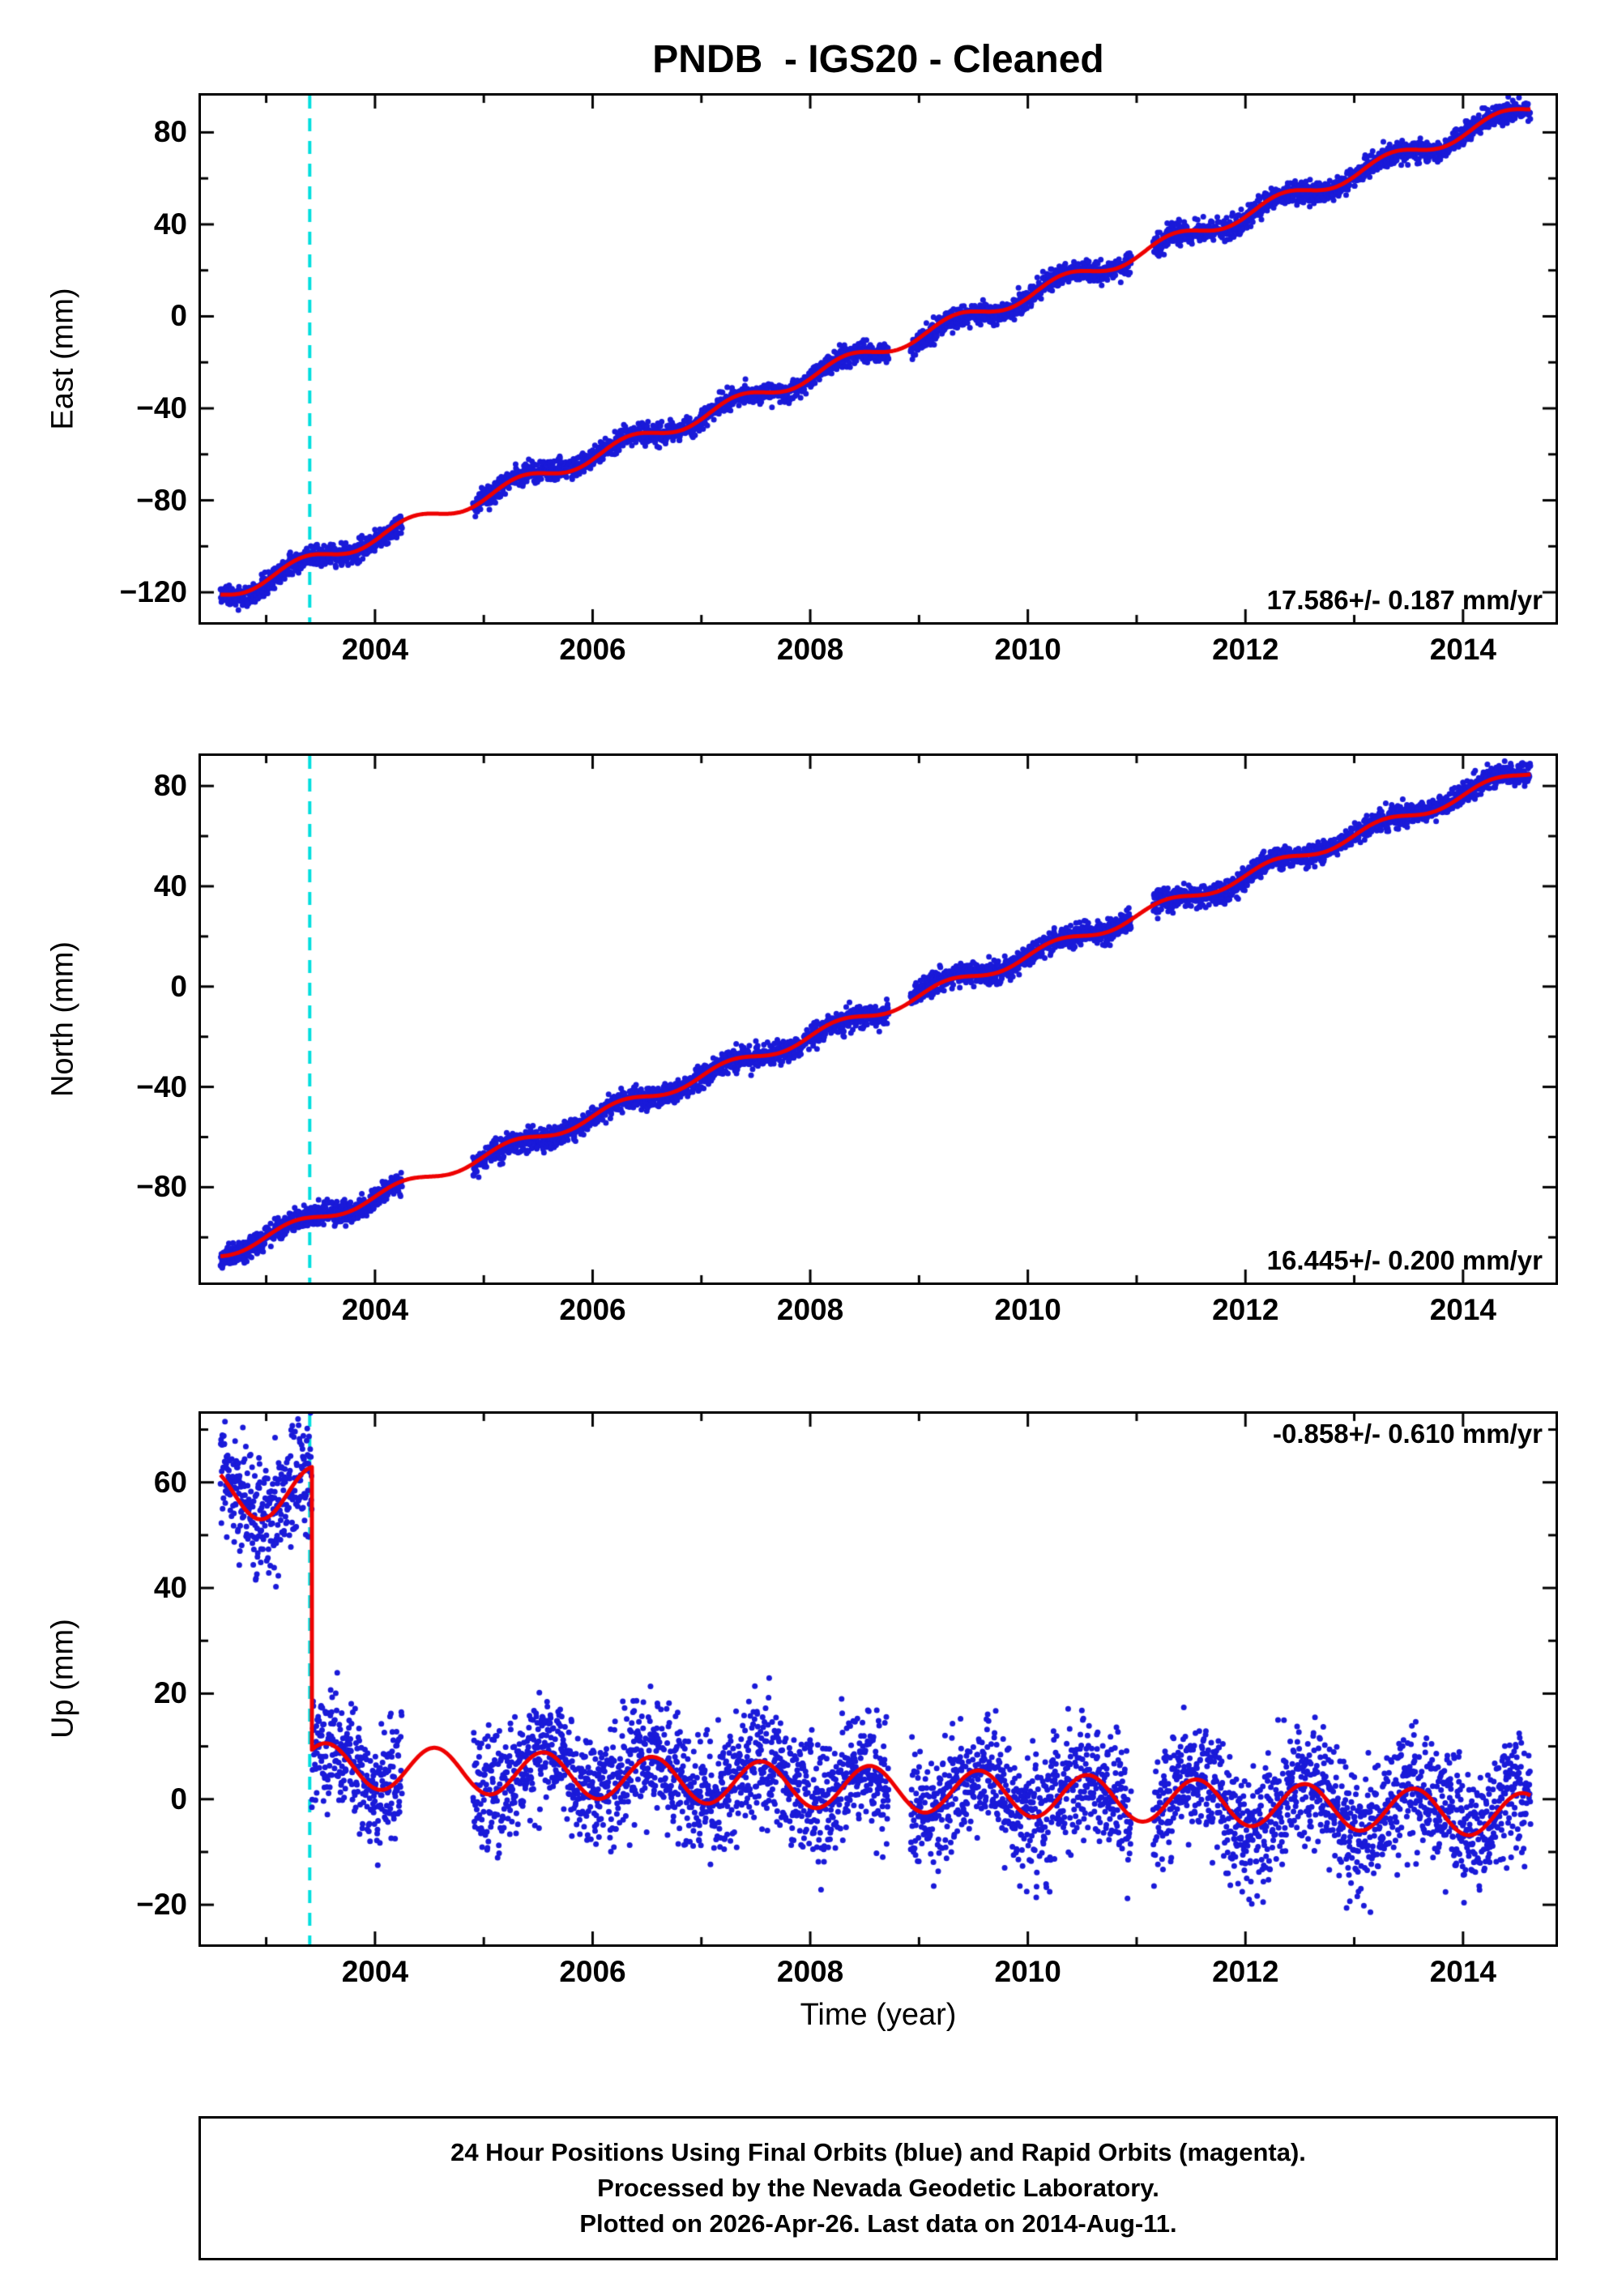  What do you see at coordinates (170, 224) in the screenshot?
I see `east-y-tick-label: 40` at bounding box center [170, 224].